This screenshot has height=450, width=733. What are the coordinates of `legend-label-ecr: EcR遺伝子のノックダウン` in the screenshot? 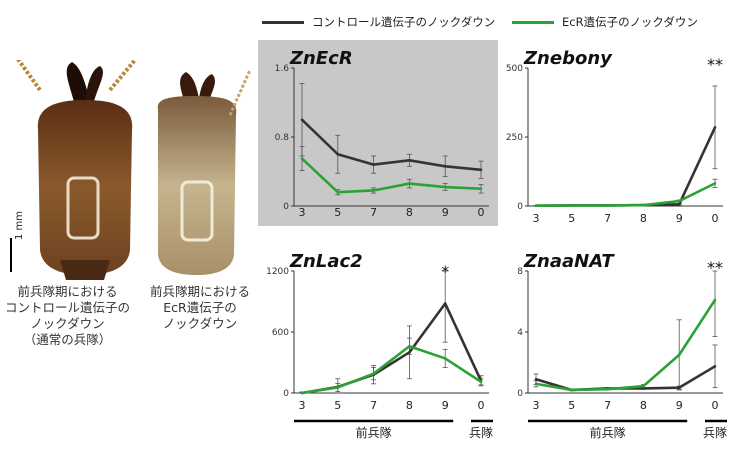 It's located at (630, 22).